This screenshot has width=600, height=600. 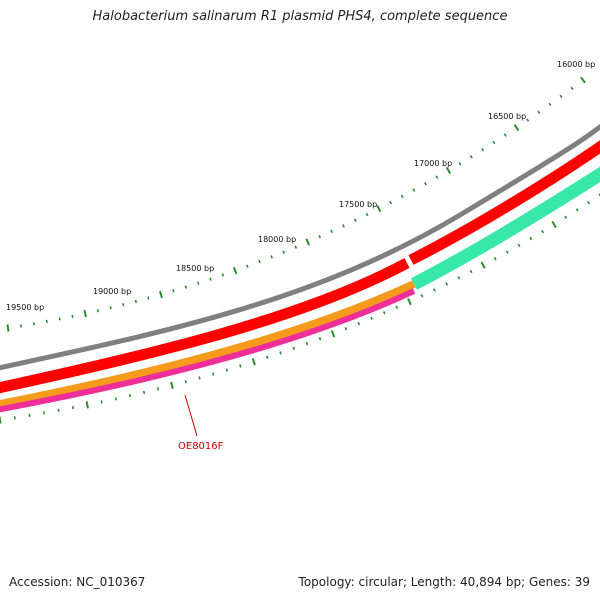 What do you see at coordinates (112, 291) in the screenshot?
I see `tick-label: 19000 bp` at bounding box center [112, 291].